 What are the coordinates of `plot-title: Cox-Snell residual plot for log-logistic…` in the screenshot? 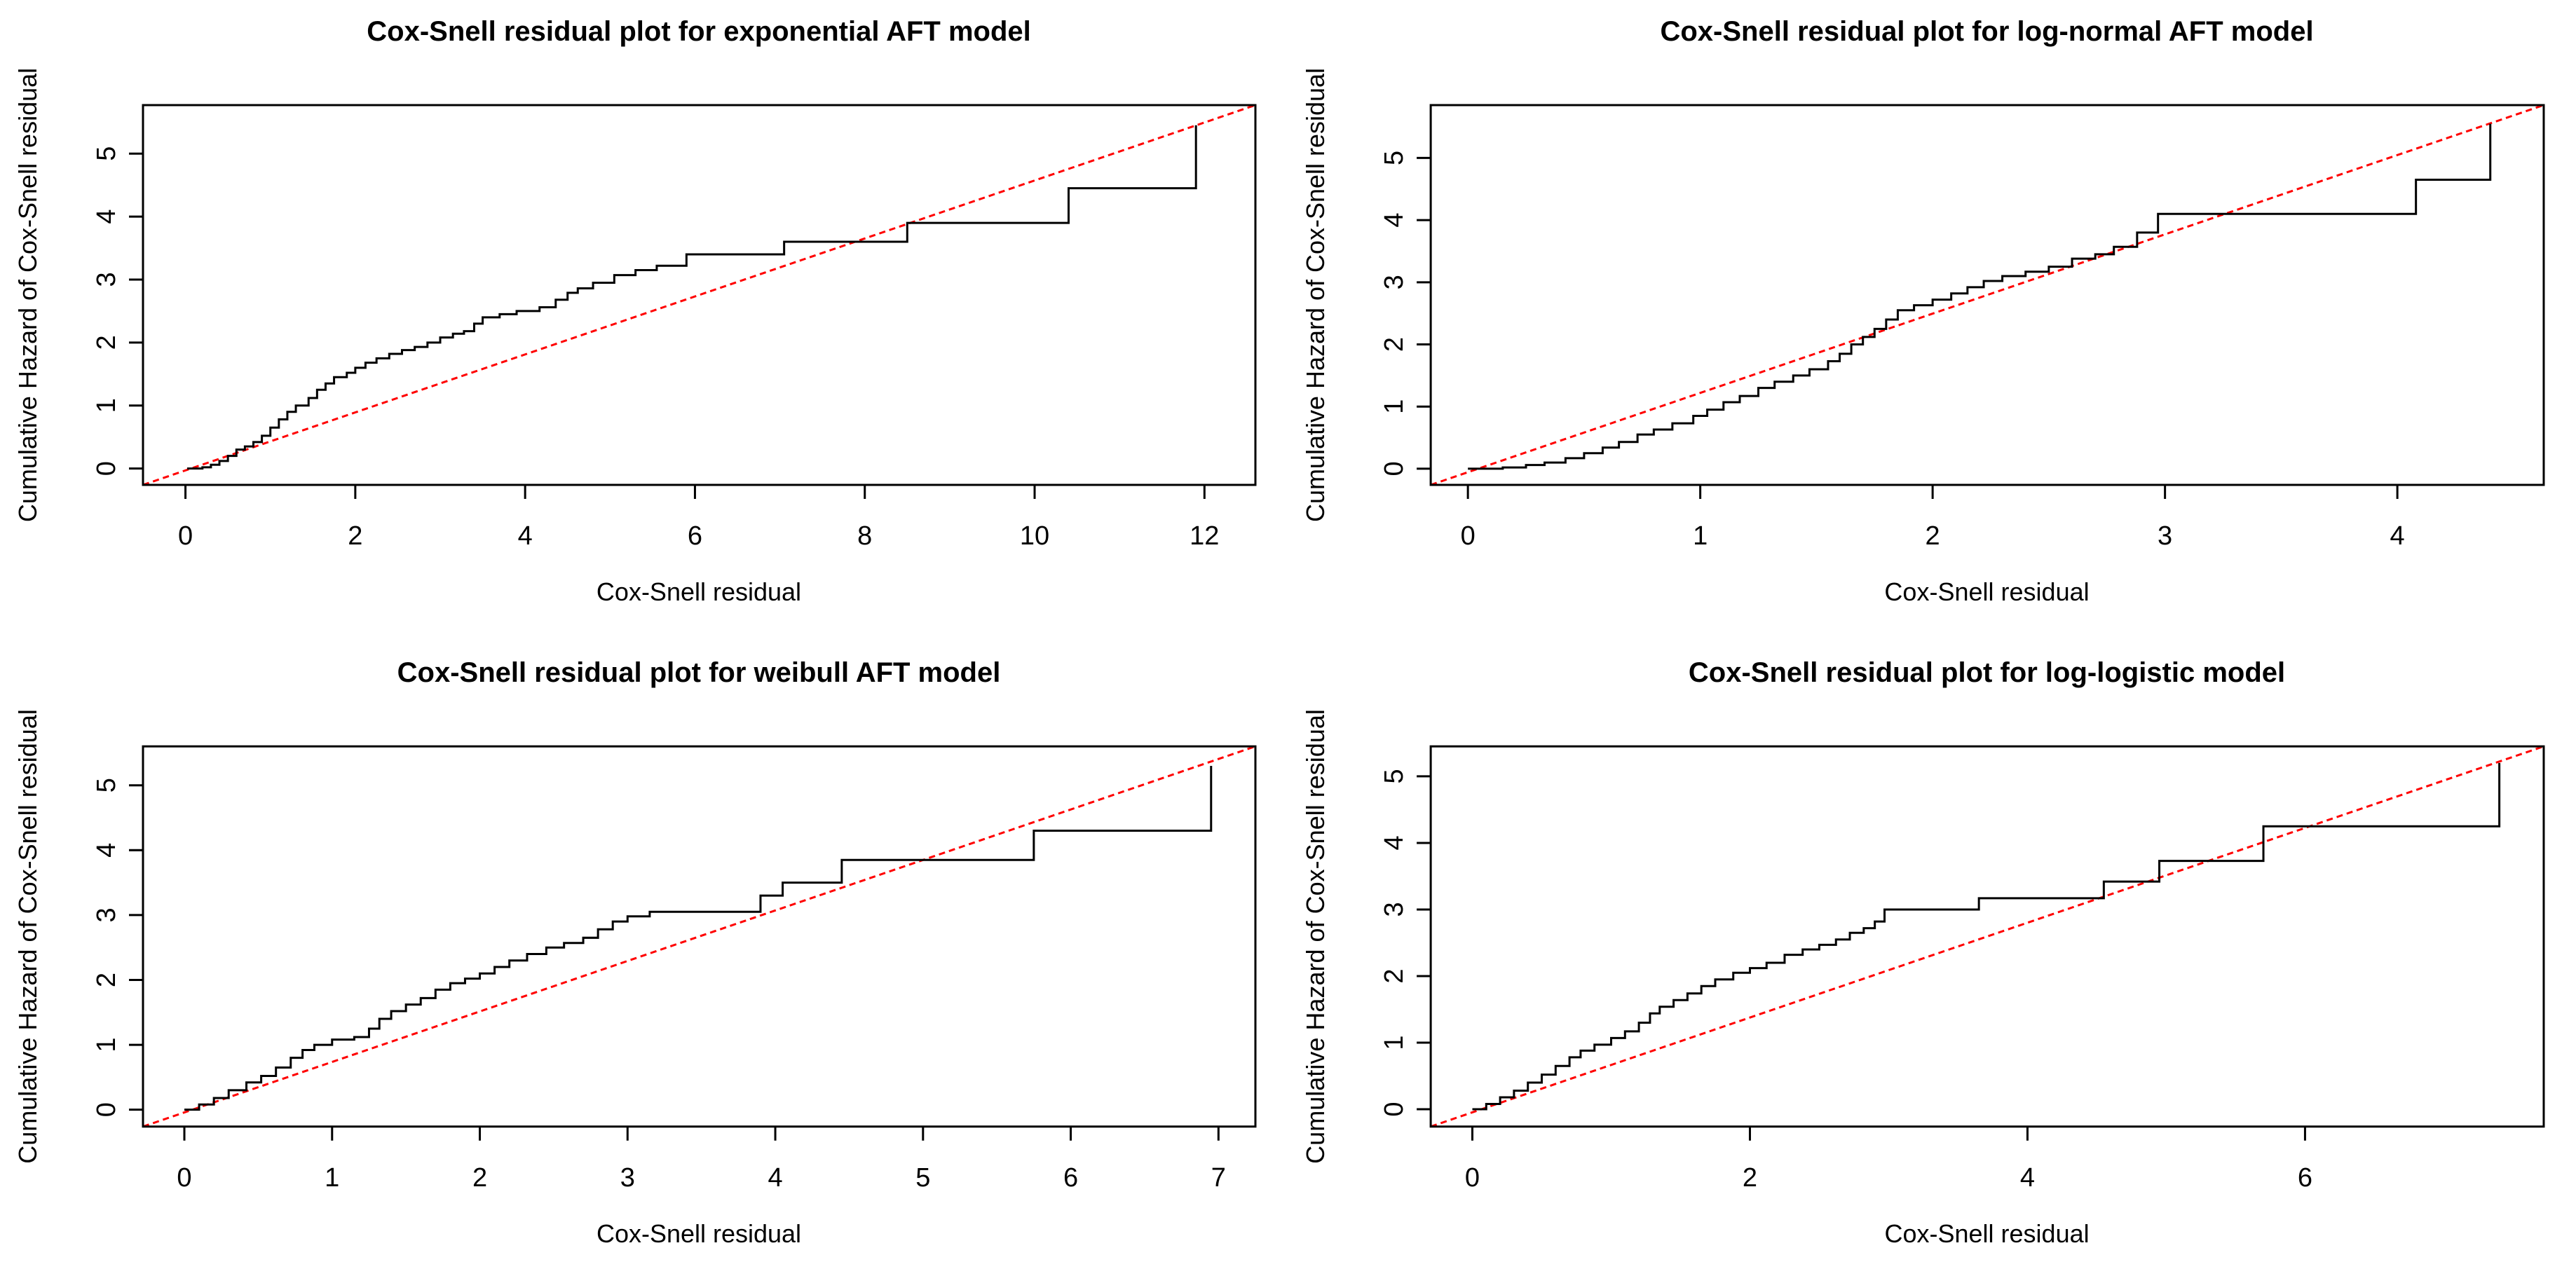 It's located at (1987, 673).